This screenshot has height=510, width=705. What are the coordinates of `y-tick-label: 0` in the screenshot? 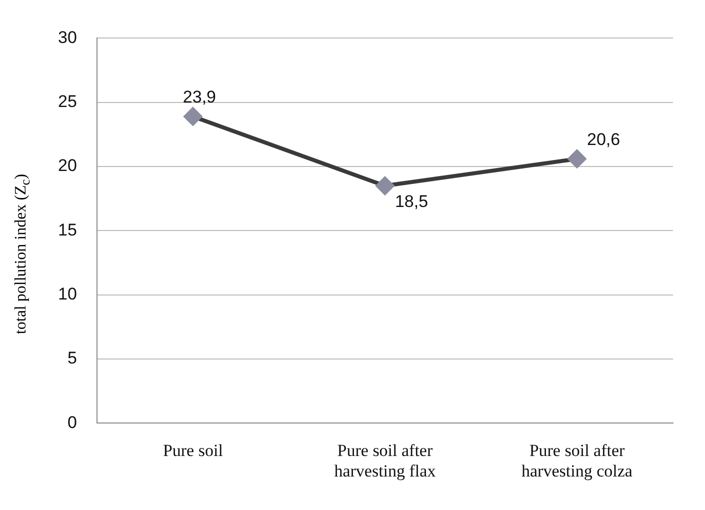 It's located at (72, 422).